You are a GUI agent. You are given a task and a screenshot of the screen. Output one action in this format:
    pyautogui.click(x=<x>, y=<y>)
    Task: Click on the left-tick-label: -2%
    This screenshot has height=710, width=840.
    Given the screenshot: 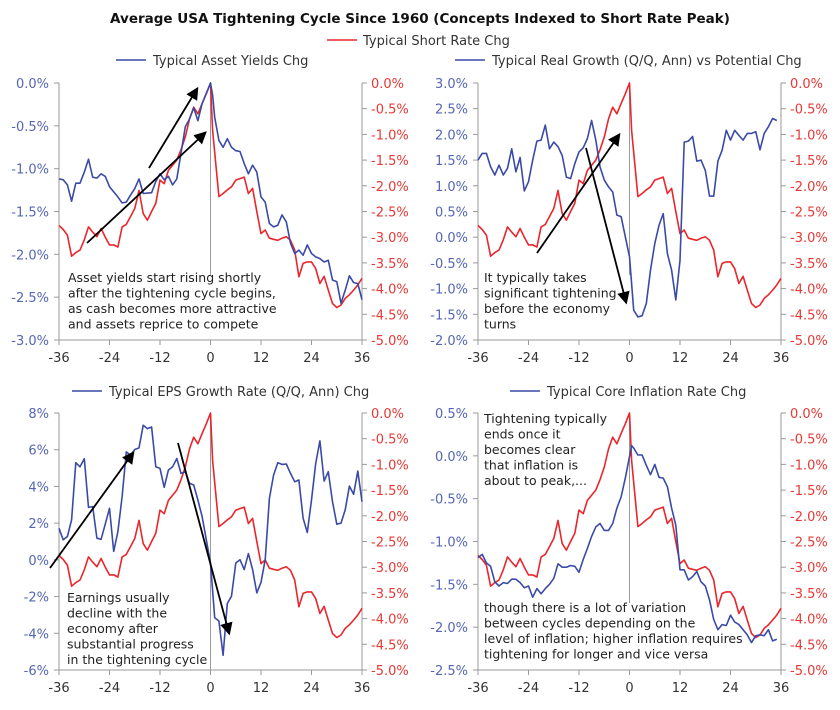 What is the action you would take?
    pyautogui.click(x=36, y=598)
    